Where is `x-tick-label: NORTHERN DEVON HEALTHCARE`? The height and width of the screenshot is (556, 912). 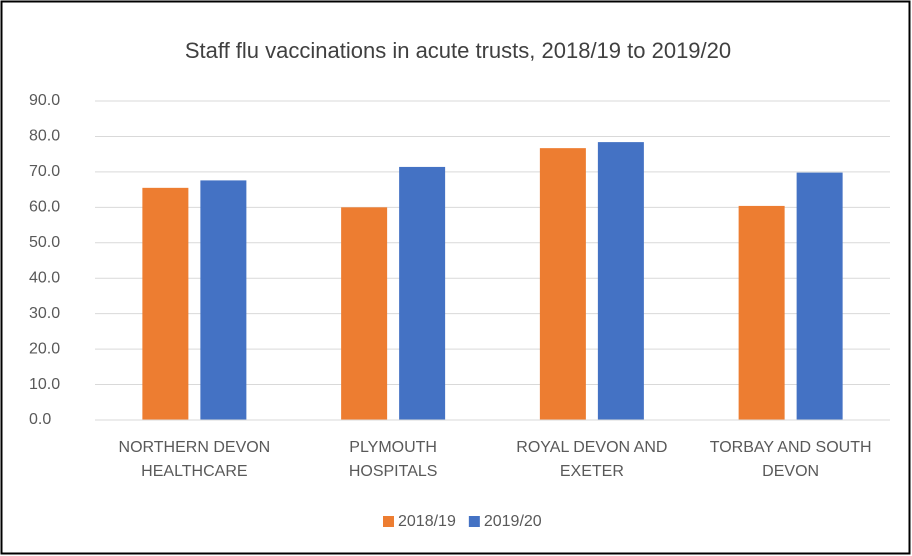 x-tick-label: NORTHERN DEVON HEALTHCARE is located at coordinates (194, 459).